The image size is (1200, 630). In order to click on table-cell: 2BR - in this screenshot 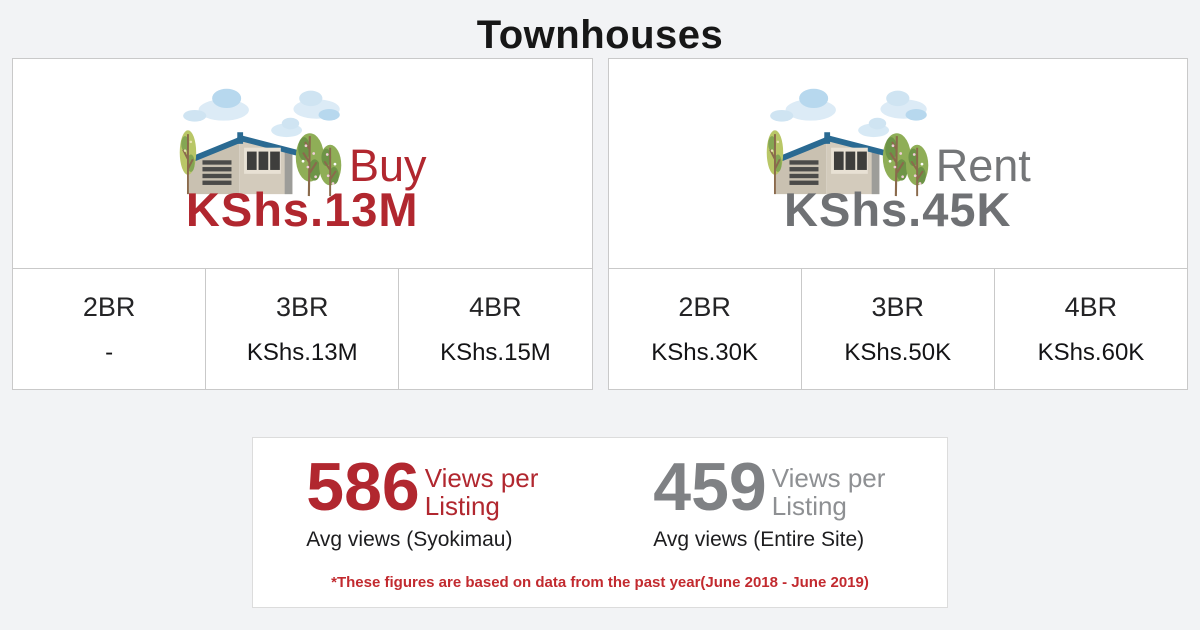, I will do `click(109, 329)`.